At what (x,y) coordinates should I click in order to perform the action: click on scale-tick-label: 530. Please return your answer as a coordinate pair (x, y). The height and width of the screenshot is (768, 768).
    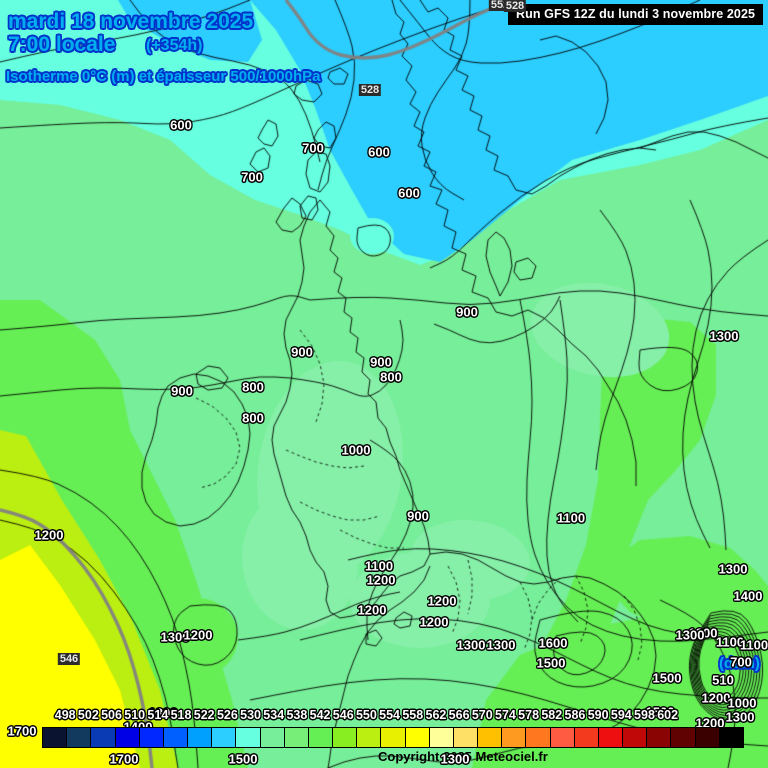
    Looking at the image, I should click on (250, 715).